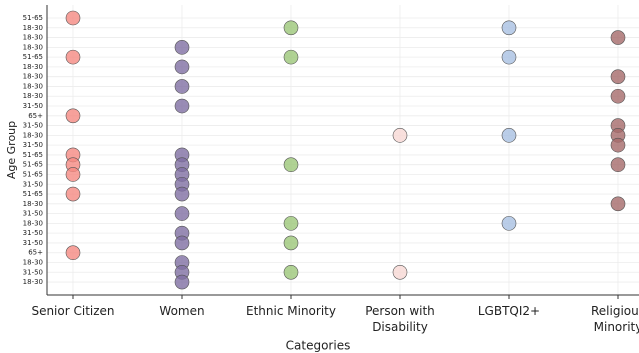 The image size is (639, 353). Describe the element at coordinates (509, 311) in the screenshot. I see `x-tick-label: LGBTQI2+` at that location.